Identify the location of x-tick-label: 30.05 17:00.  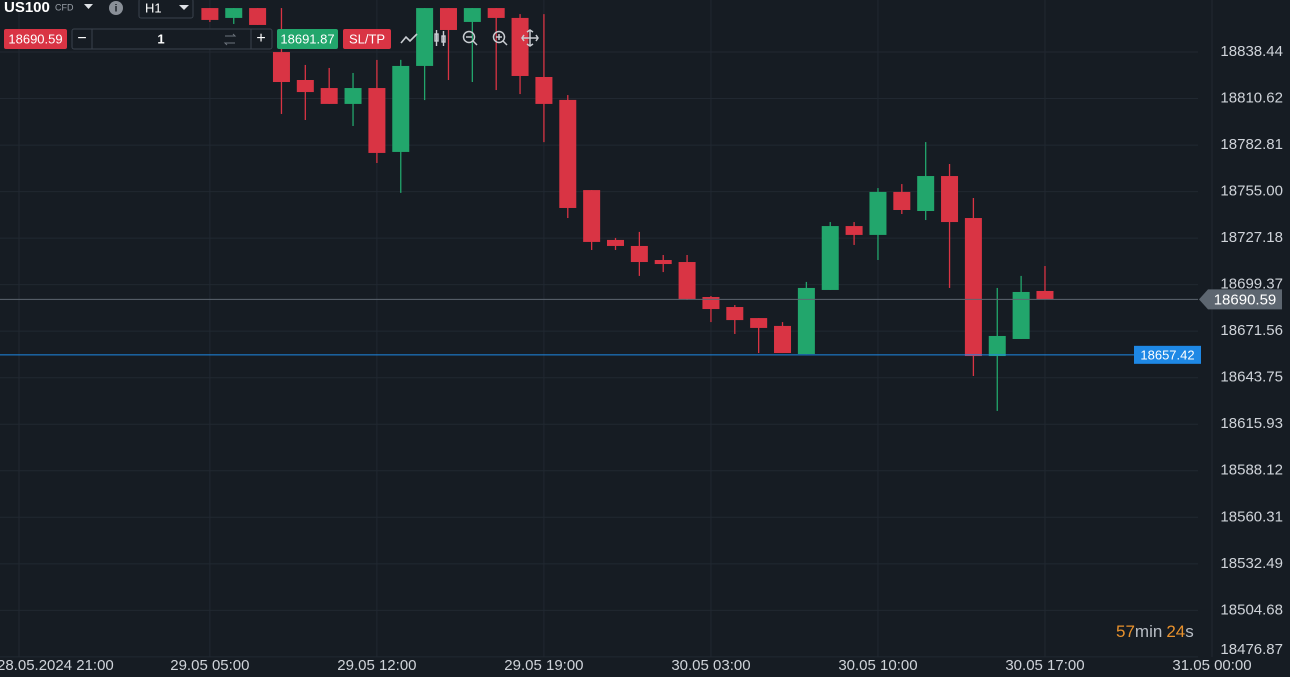
(1044, 665).